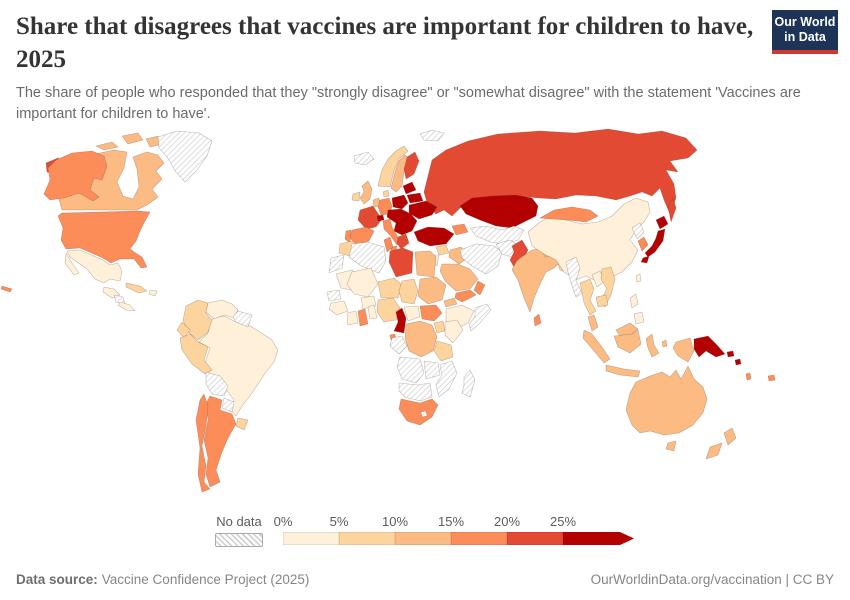 The height and width of the screenshot is (600, 850). What do you see at coordinates (712, 579) in the screenshot?
I see `rights-link: OurWorldinData.org/vaccination | CC BY` at bounding box center [712, 579].